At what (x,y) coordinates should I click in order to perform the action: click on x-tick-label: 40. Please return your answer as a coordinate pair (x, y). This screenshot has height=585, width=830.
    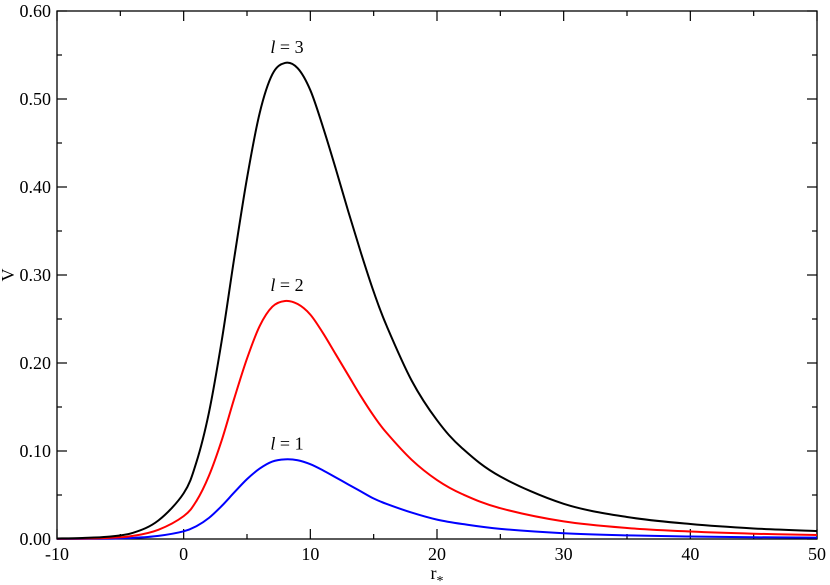
    Looking at the image, I should click on (690, 554).